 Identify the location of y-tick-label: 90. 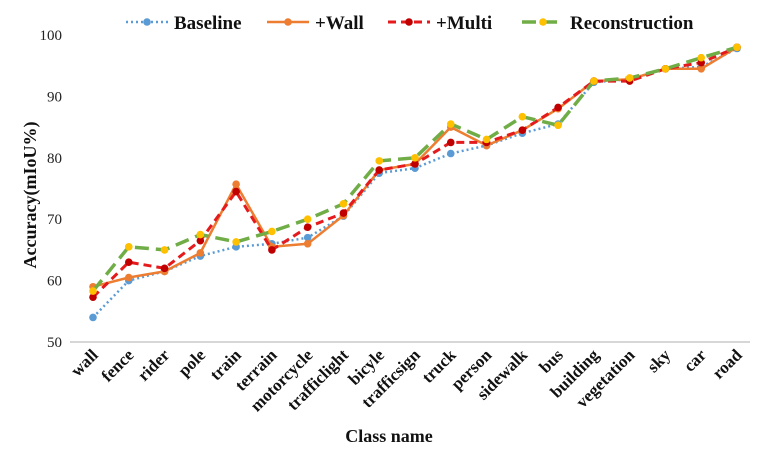
(54, 97).